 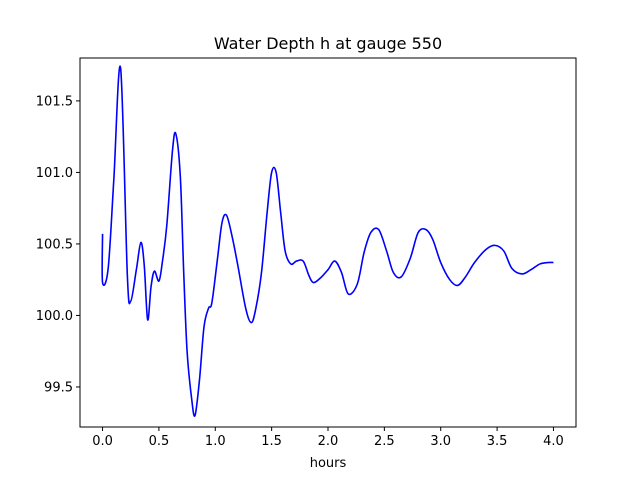 I want to click on x-tick-label: 1.0, so click(x=215, y=441).